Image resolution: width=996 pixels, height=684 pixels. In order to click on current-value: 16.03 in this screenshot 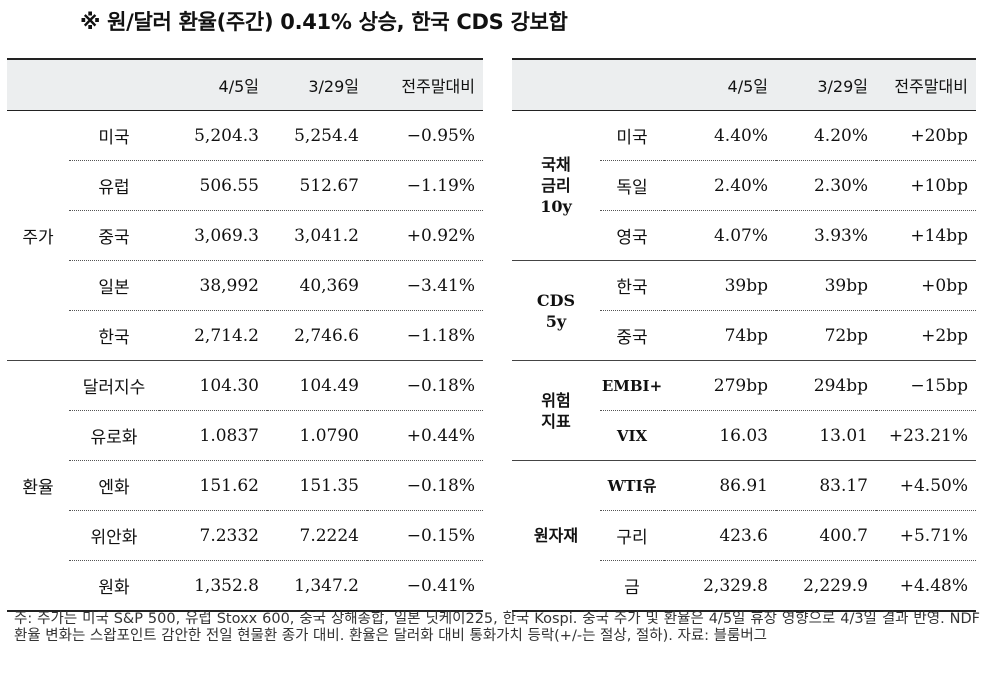, I will do `click(720, 435)`.